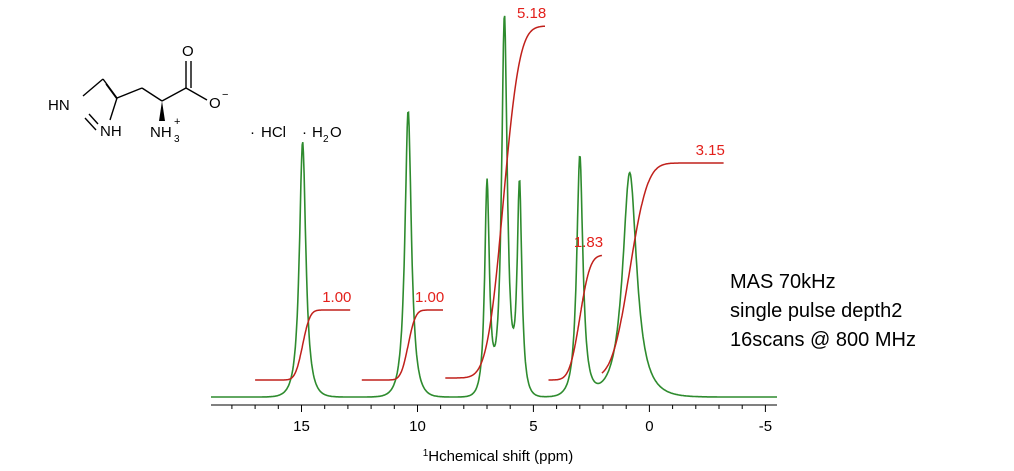 The image size is (1014, 471). I want to click on atom-o-carboxylate: O, so click(215, 103).